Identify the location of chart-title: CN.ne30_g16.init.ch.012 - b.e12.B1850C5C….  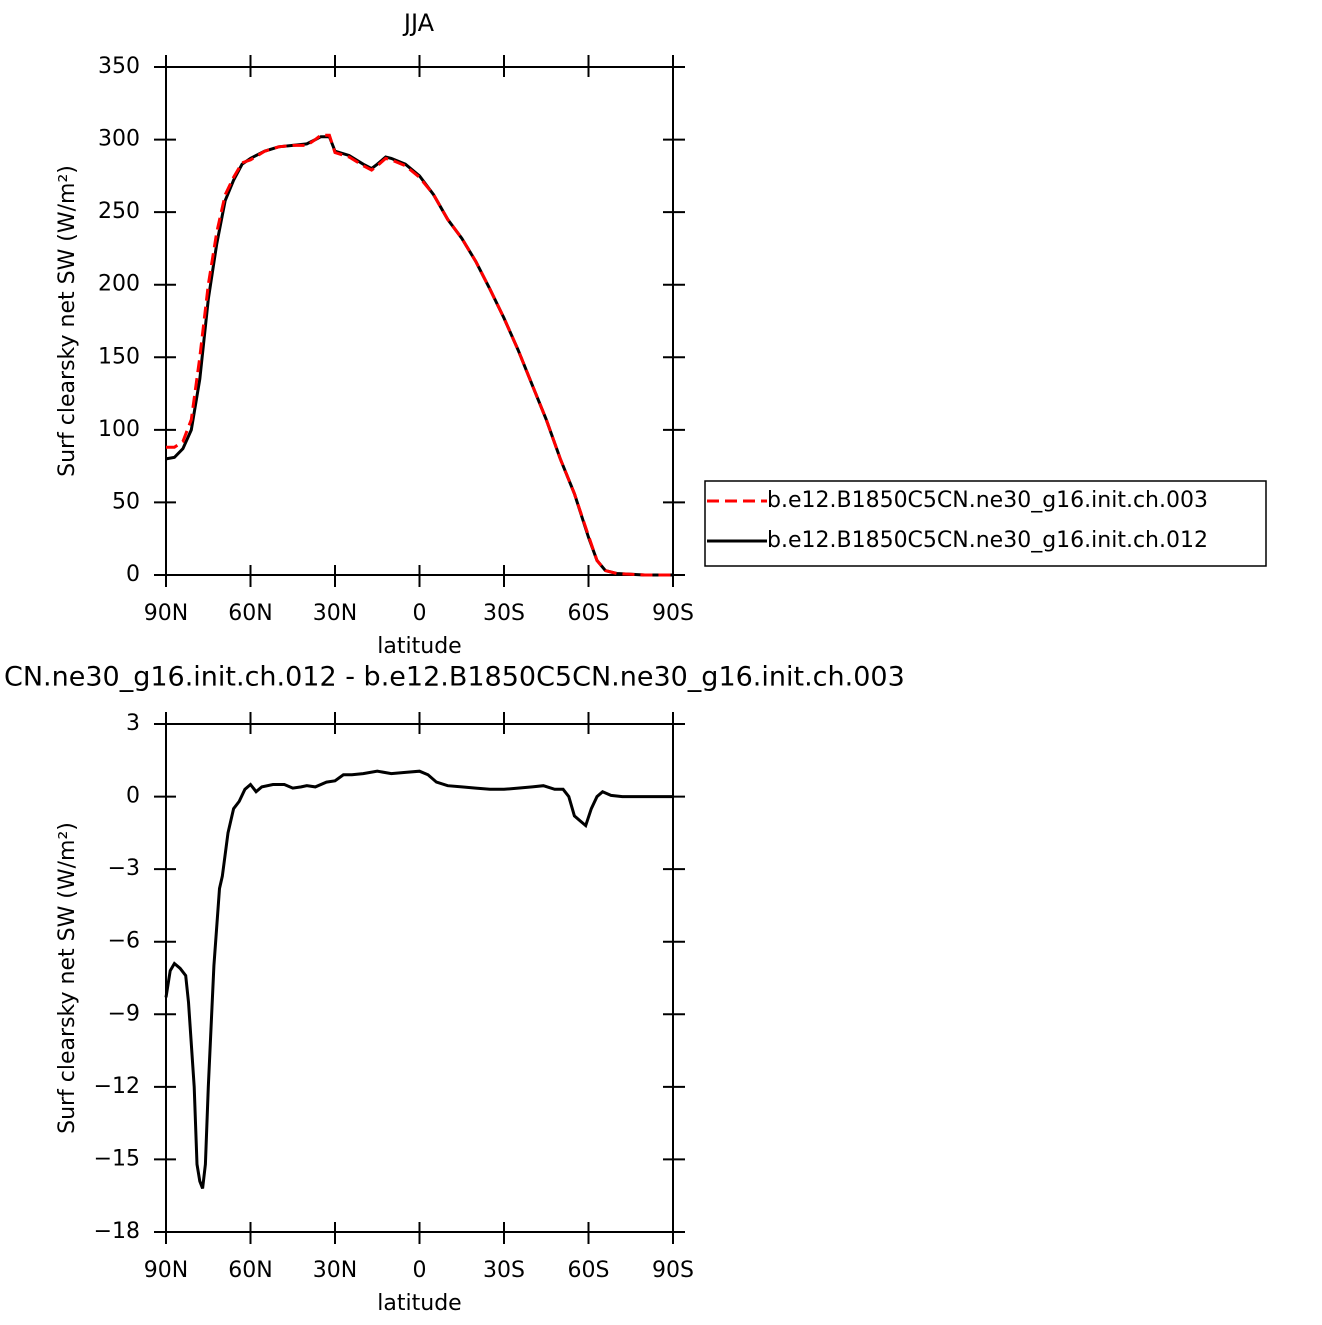
(454, 677).